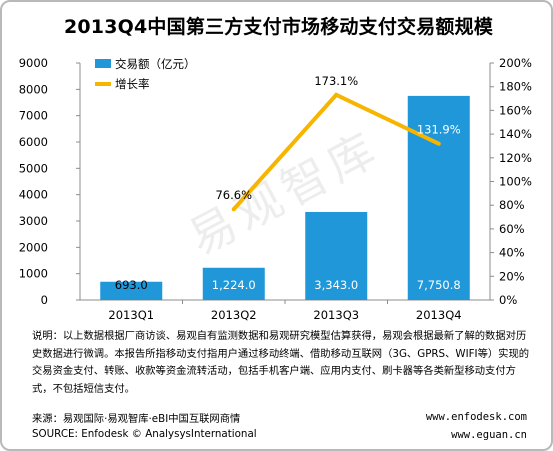 The image size is (553, 451). Describe the element at coordinates (438, 197) in the screenshot. I see `bar-2013Q4` at that location.